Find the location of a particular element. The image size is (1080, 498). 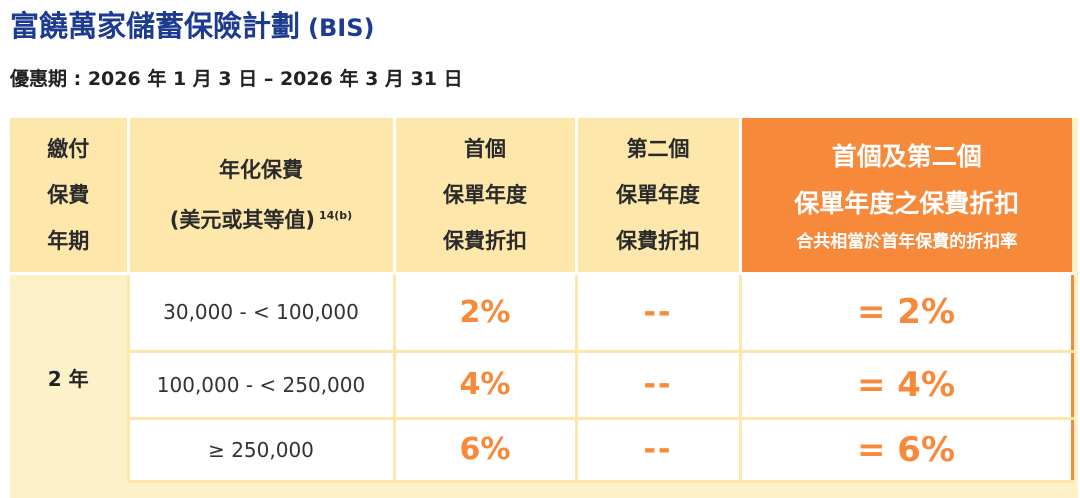

table-row: ≥ 250,000 6% -- = 6% is located at coordinates (542, 450).